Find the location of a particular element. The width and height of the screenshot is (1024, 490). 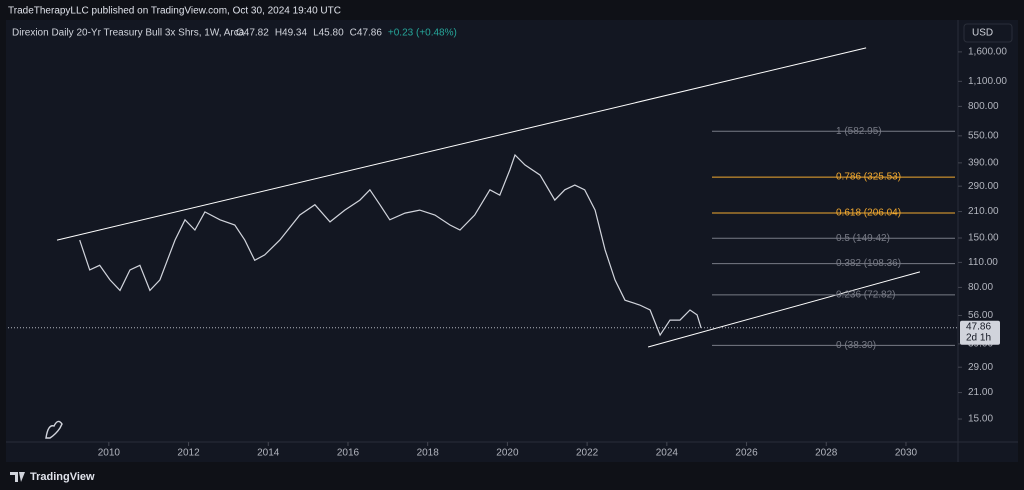

trendline is located at coordinates (784, 309).